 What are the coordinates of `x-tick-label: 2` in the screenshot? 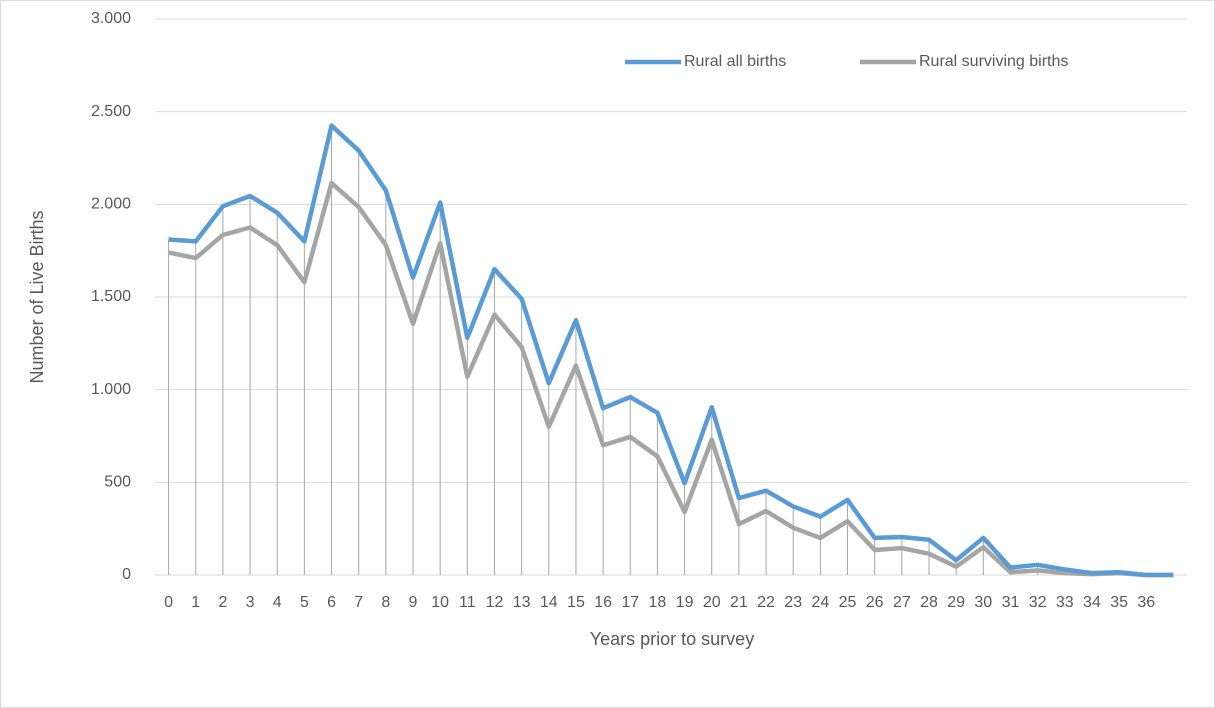 It's located at (222, 602).